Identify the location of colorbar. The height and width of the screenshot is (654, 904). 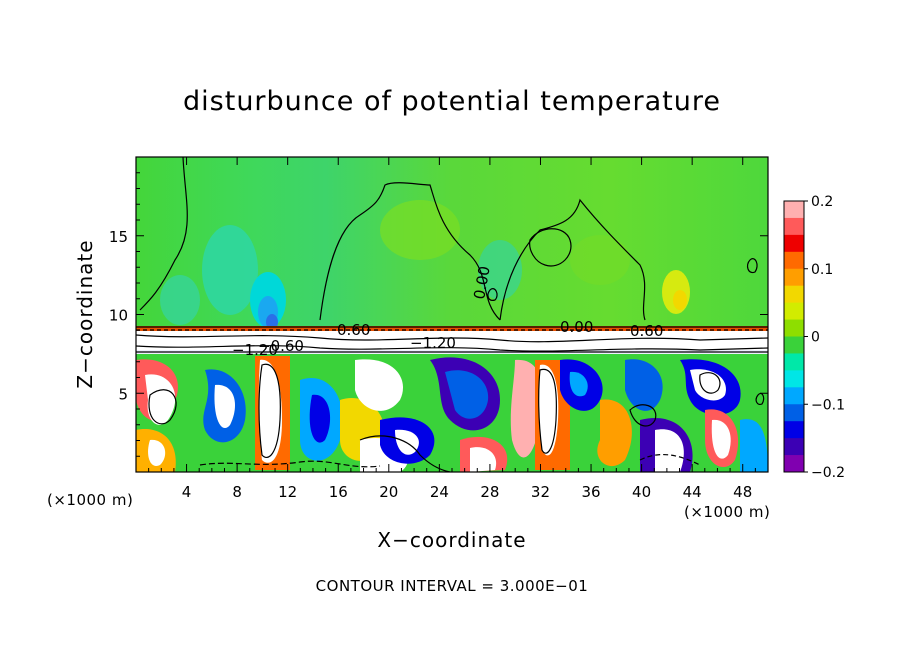
(794, 337).